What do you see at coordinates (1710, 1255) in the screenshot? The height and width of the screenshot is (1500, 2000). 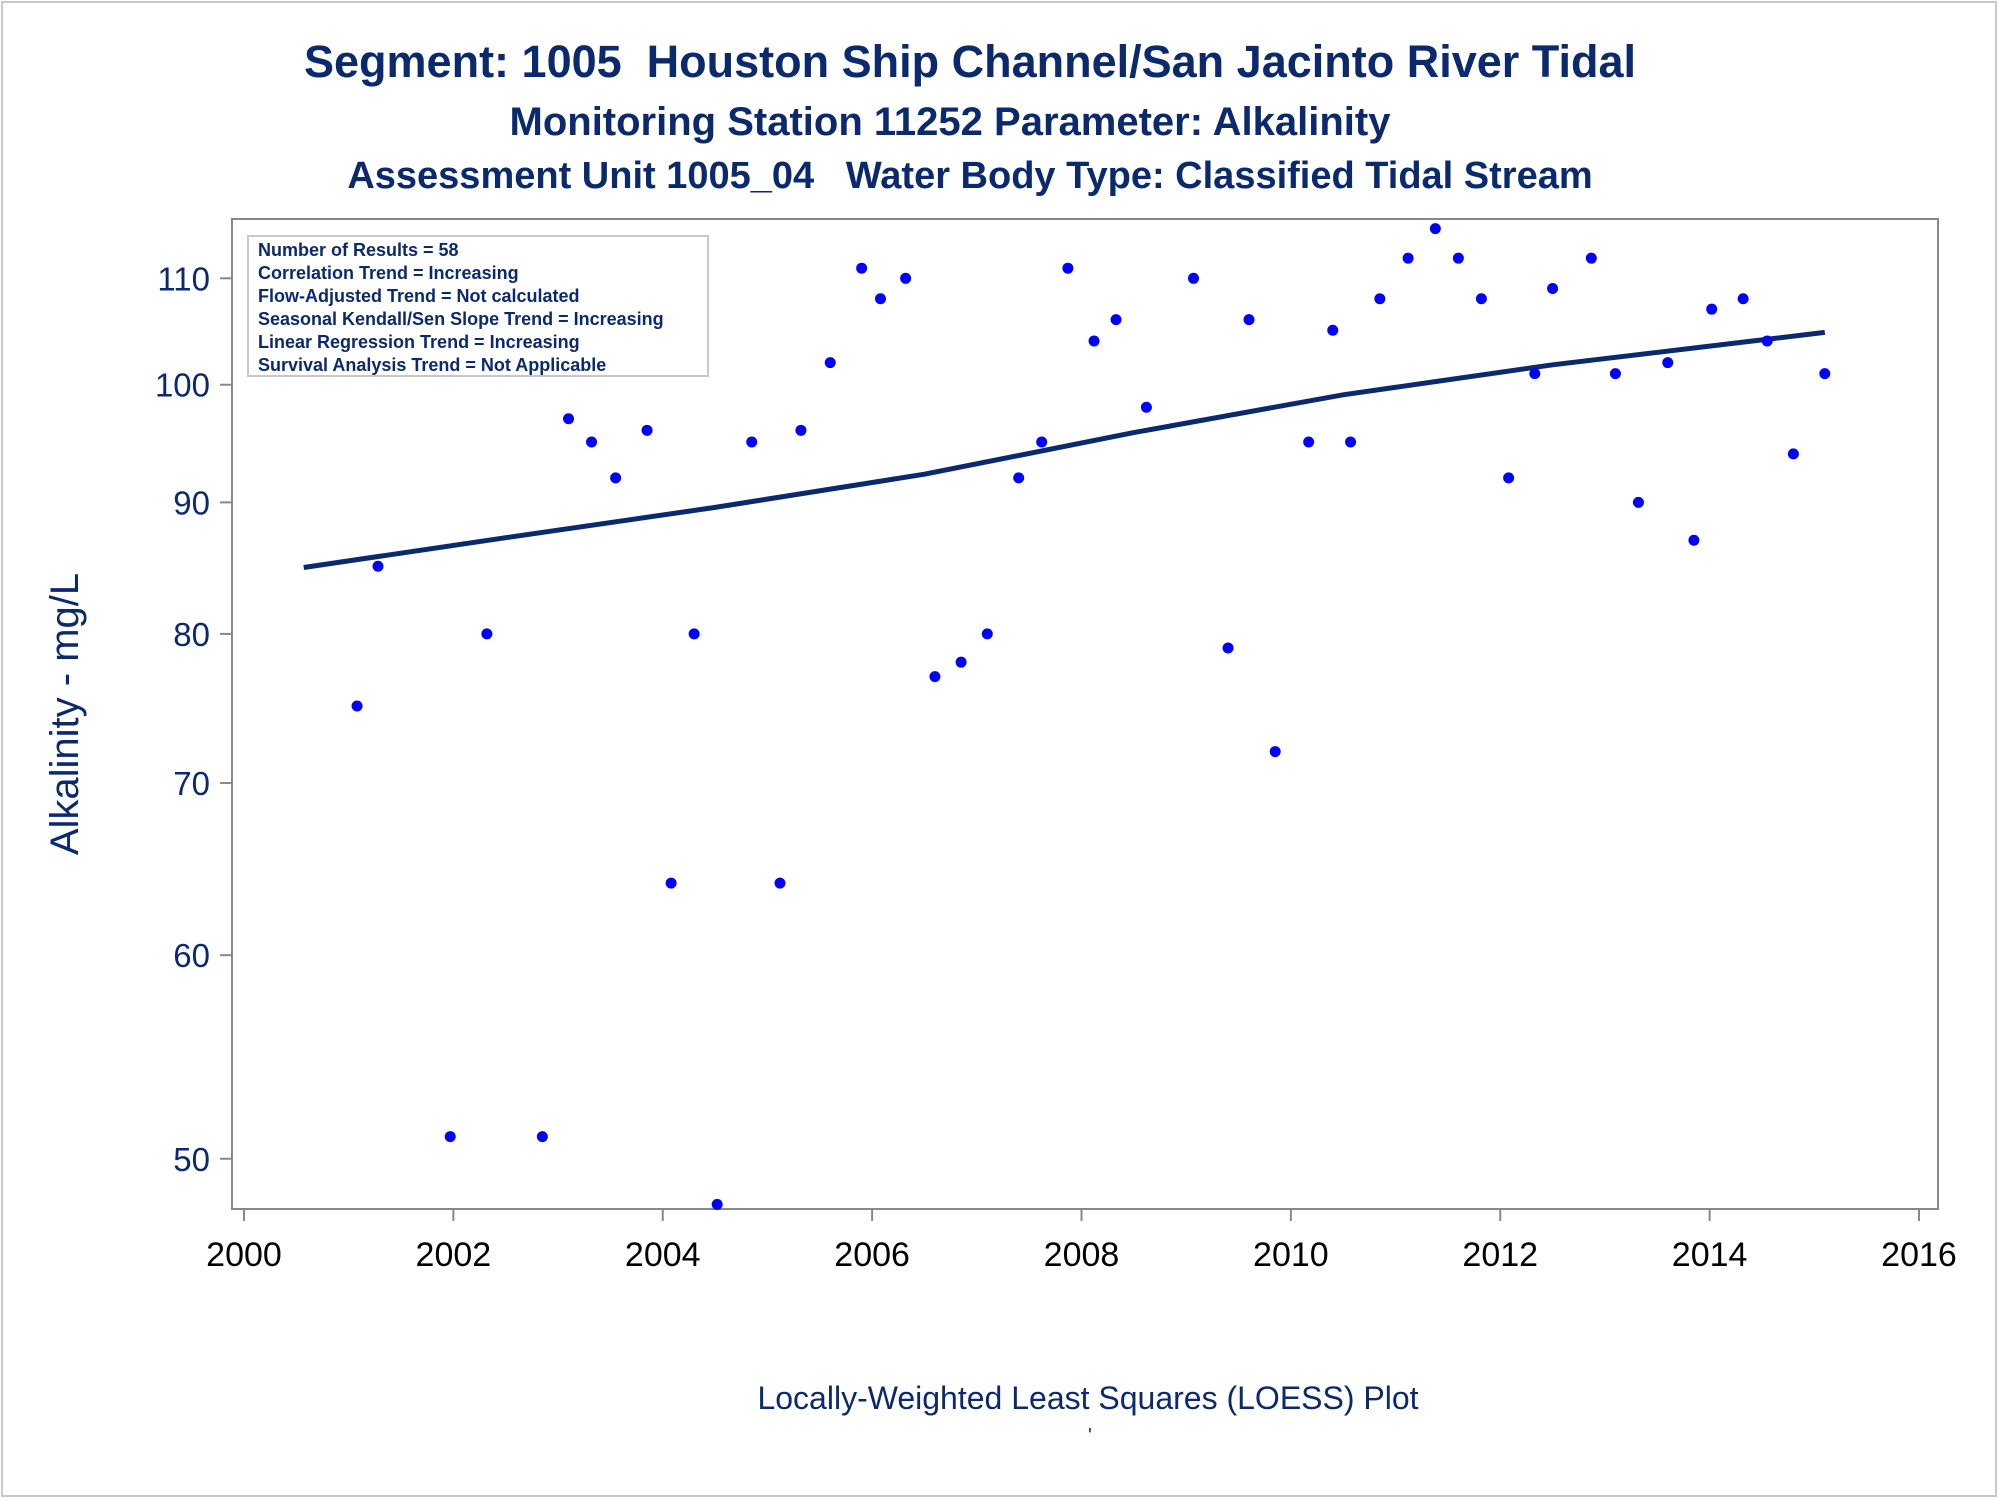 I see `x-tick-label: 2014` at bounding box center [1710, 1255].